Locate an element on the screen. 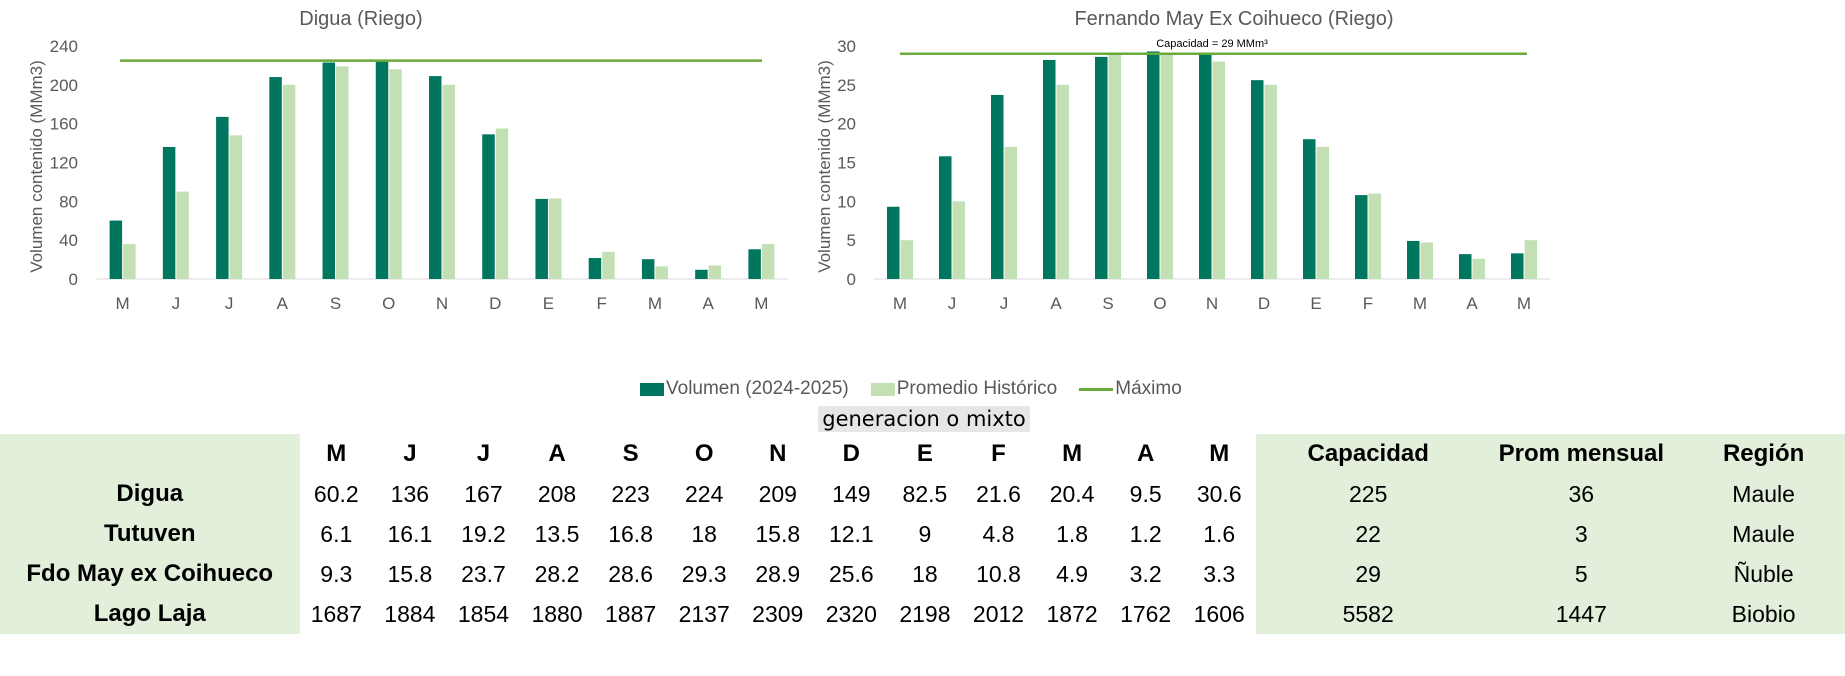  table-cell: Biobio is located at coordinates (1763, 614).